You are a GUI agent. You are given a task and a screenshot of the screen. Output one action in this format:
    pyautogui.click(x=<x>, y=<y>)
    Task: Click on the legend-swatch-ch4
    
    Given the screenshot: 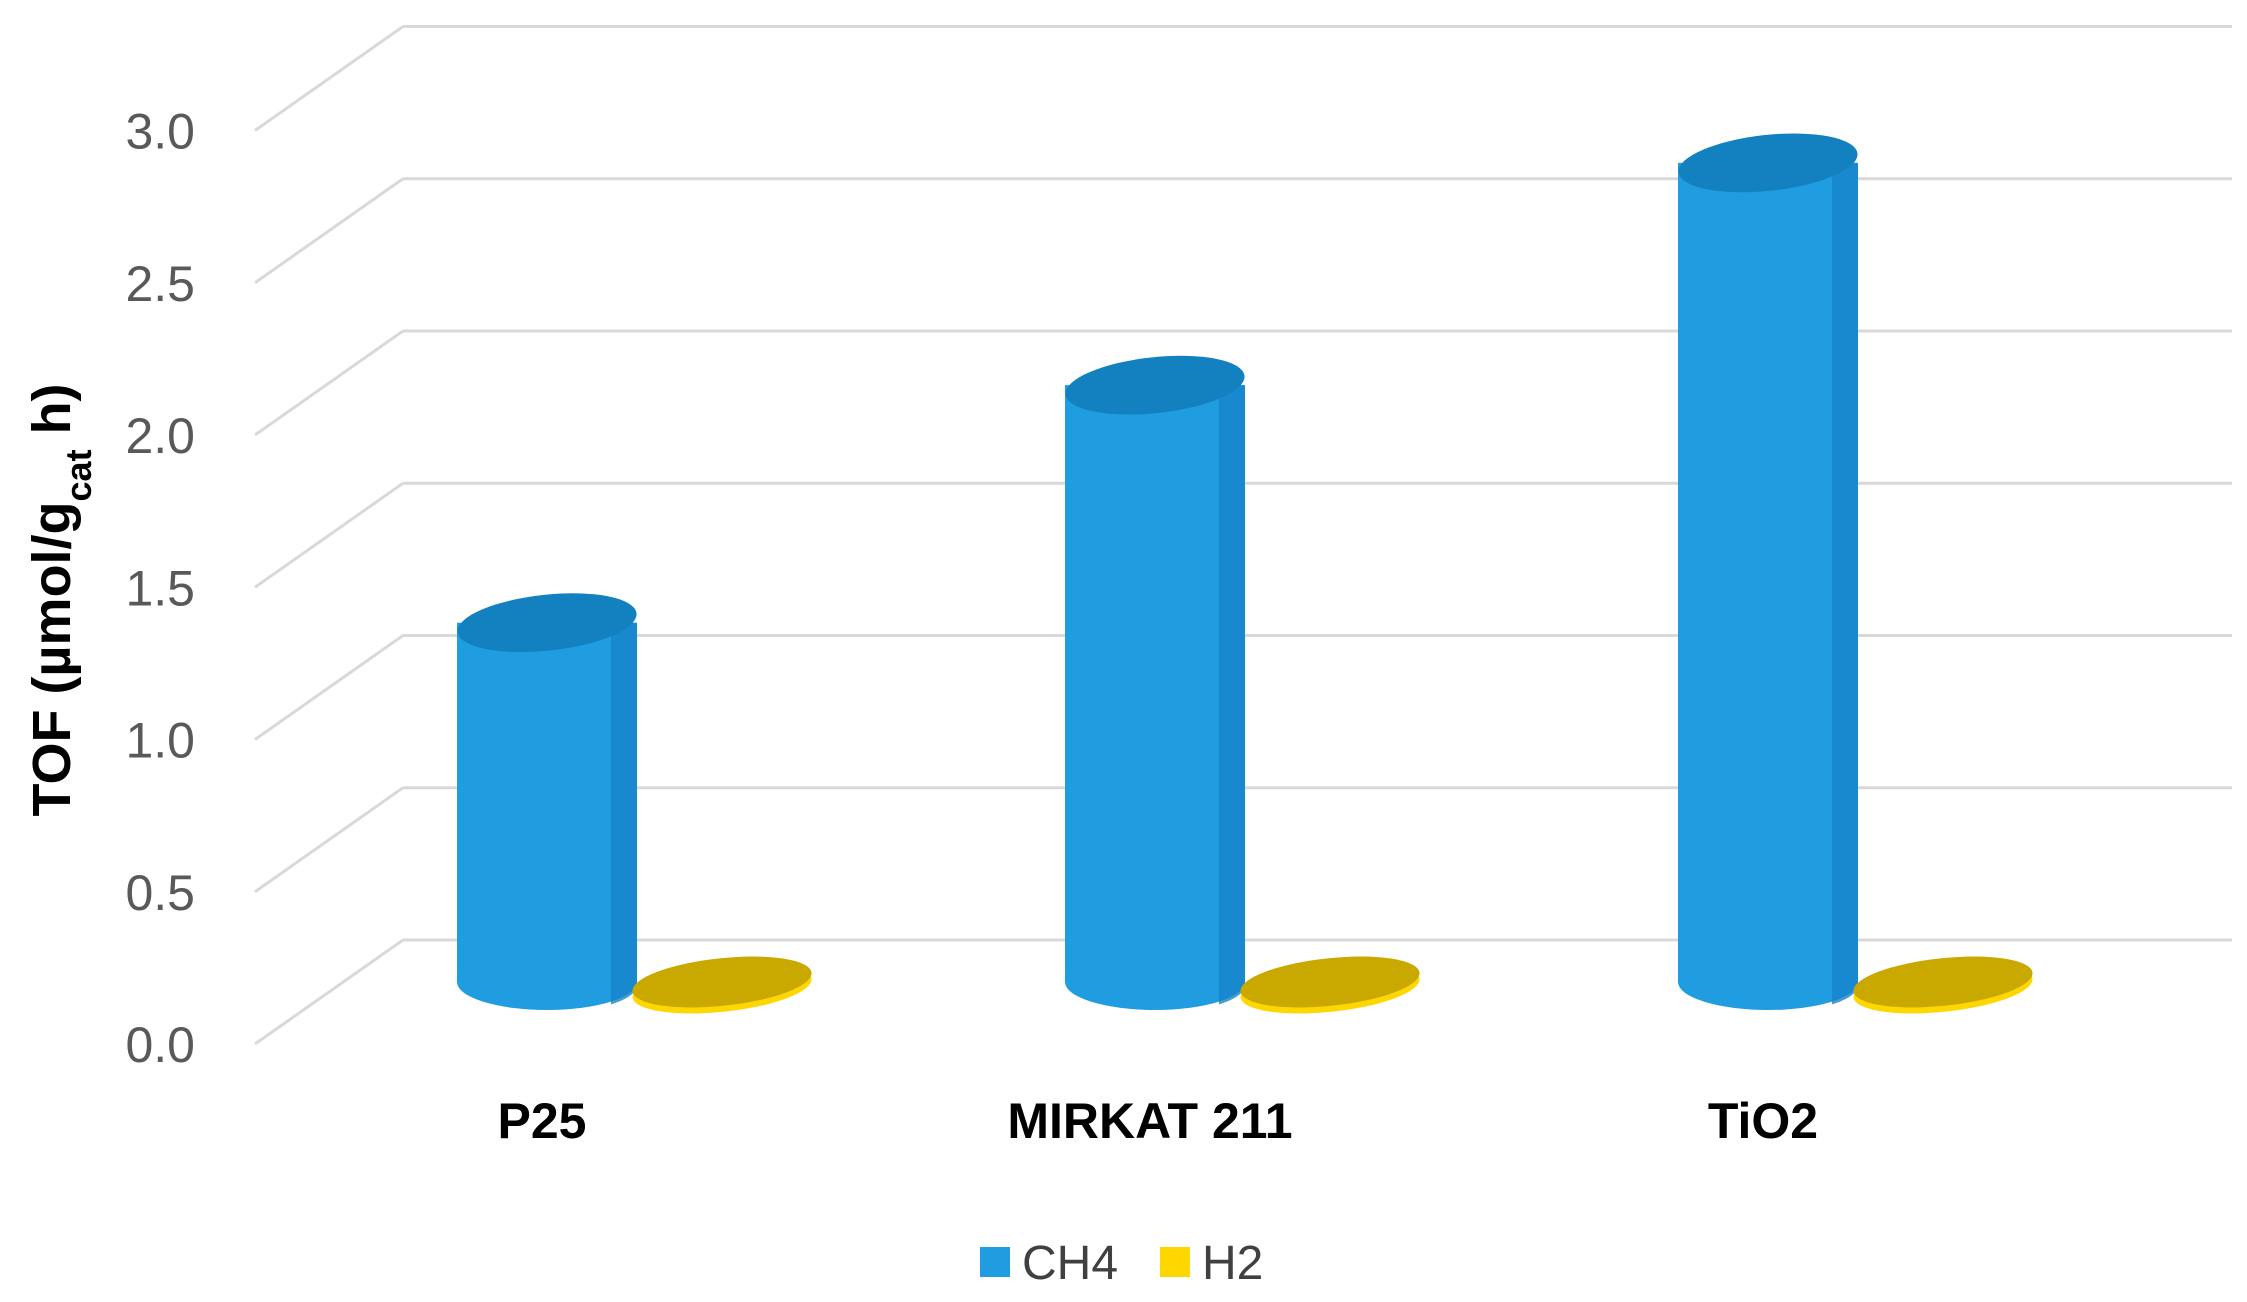 What is the action you would take?
    pyautogui.click(x=995, y=1262)
    